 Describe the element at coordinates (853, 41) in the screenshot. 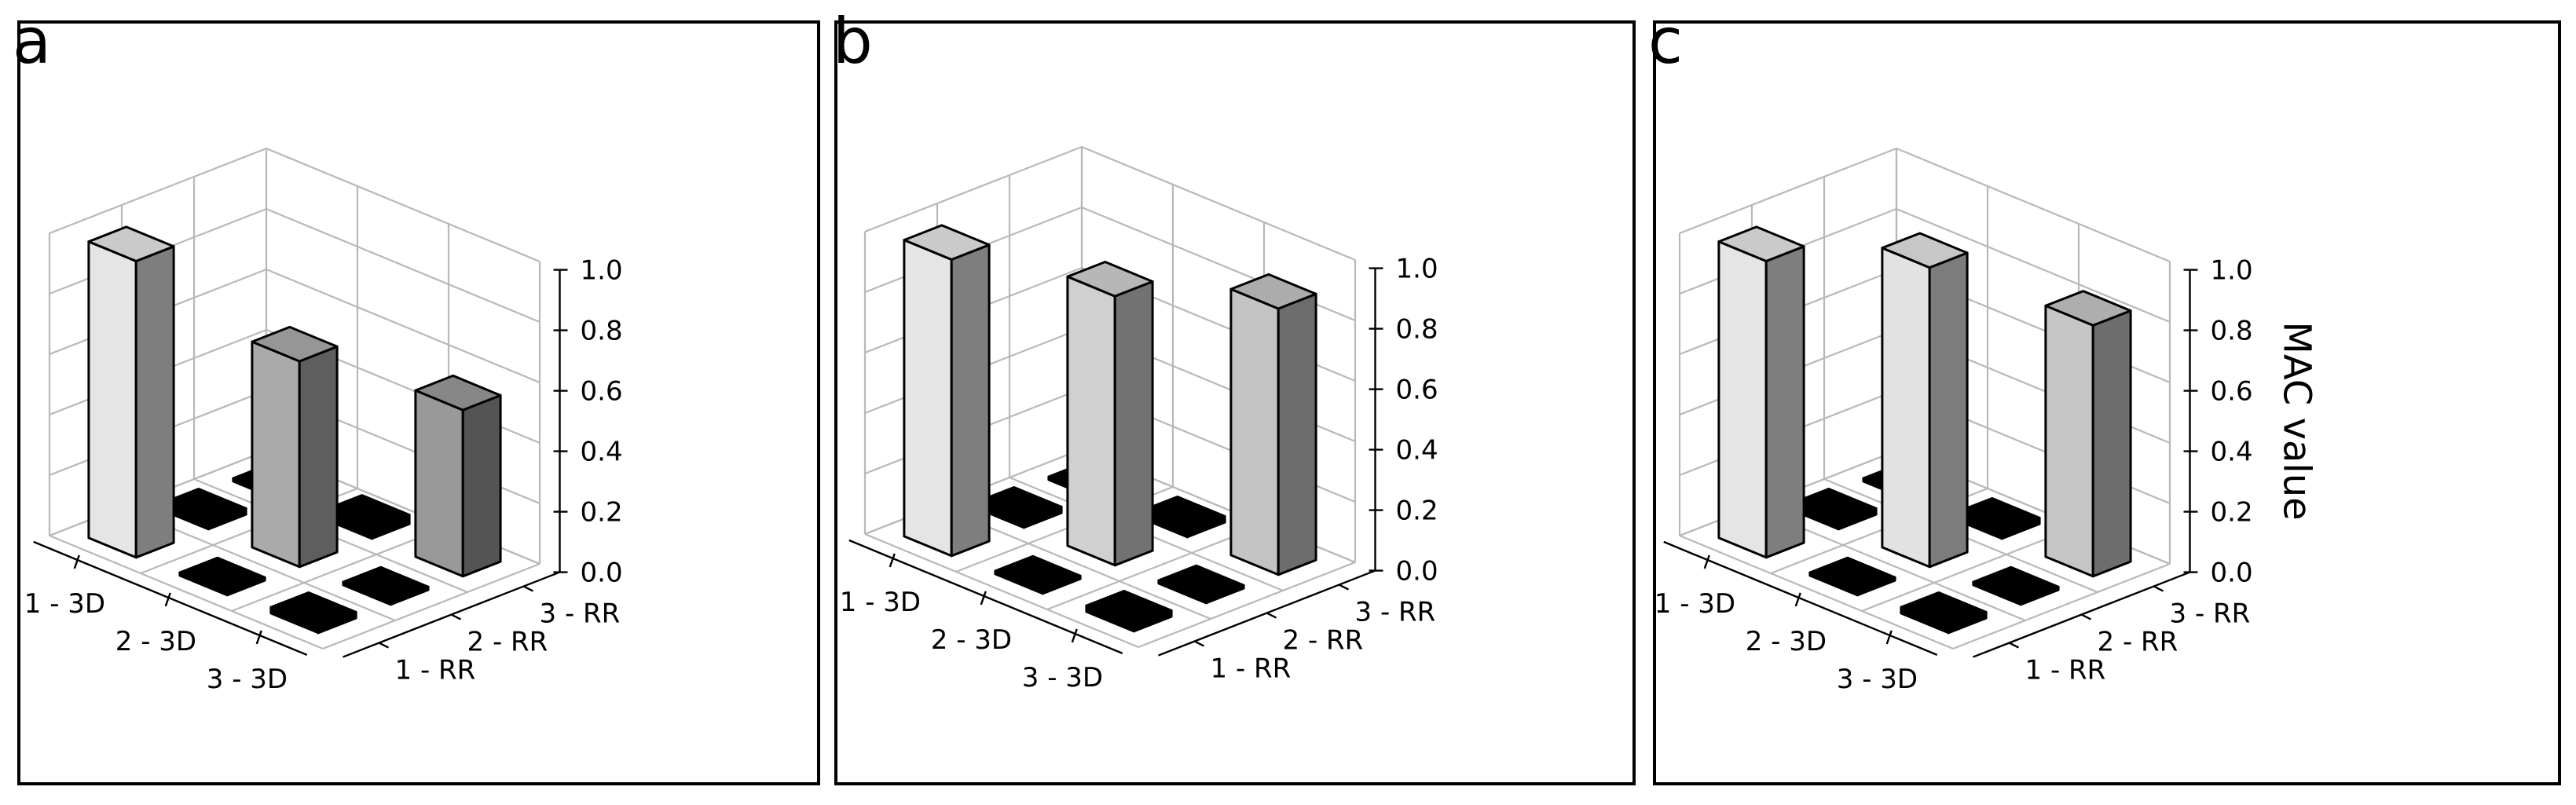

I see `panel-letter: b` at that location.